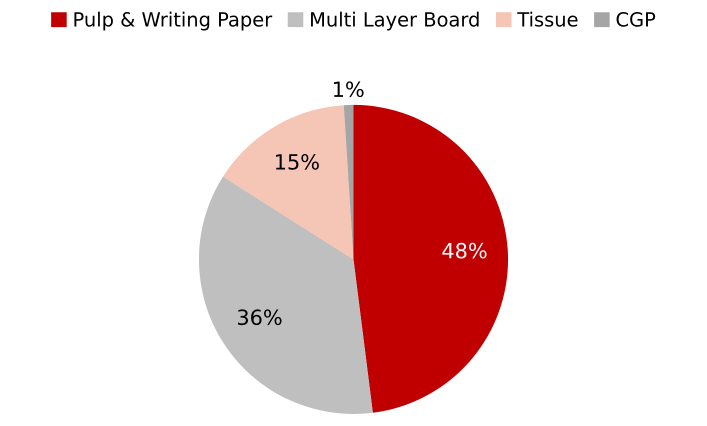 This screenshot has height=426, width=707. What do you see at coordinates (173, 21) in the screenshot?
I see `legend-label: Pulp & Writing Paper` at bounding box center [173, 21].